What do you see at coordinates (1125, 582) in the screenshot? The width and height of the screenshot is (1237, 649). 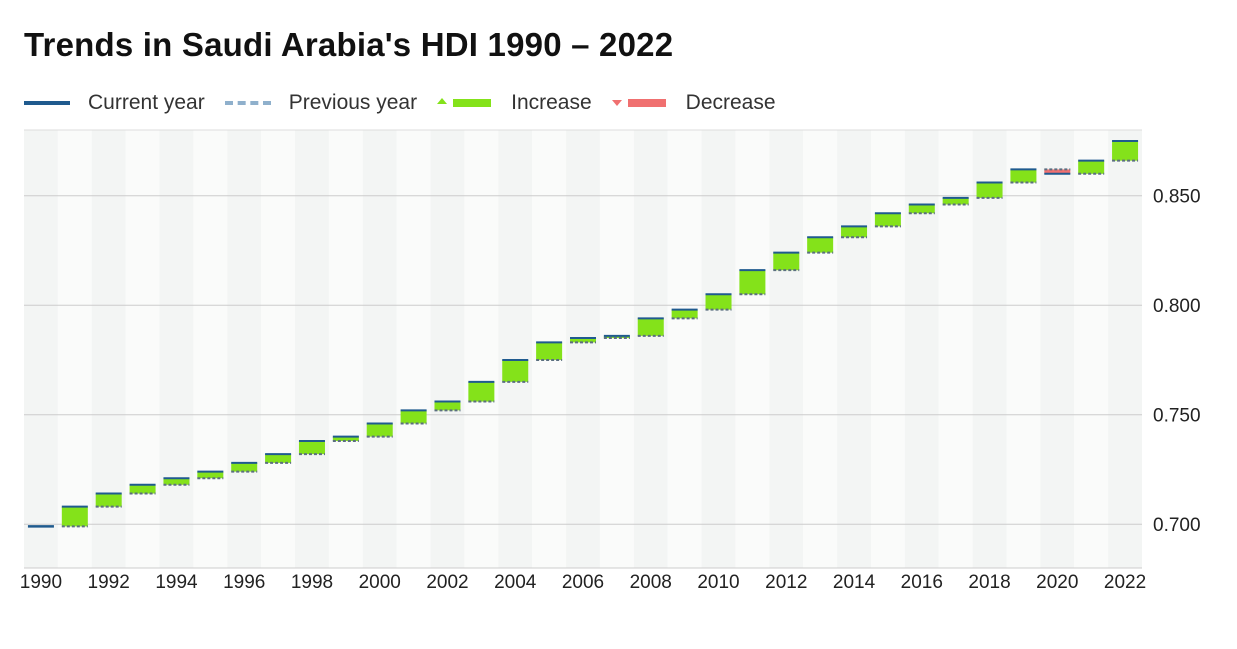 I see `x-tick-label: 2022` at bounding box center [1125, 582].